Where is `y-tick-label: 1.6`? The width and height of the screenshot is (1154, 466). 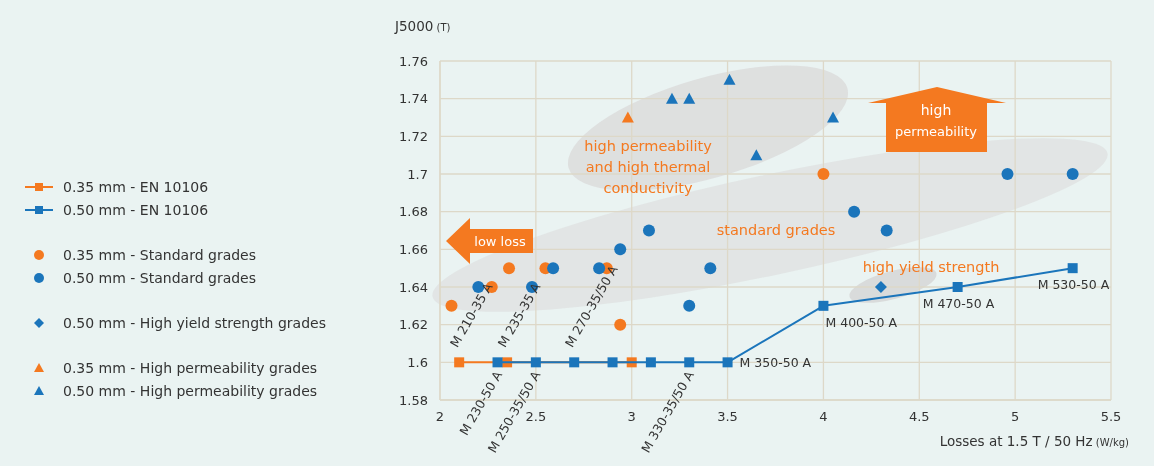
y-tick-label: 1.6 is located at coordinates (417, 362).